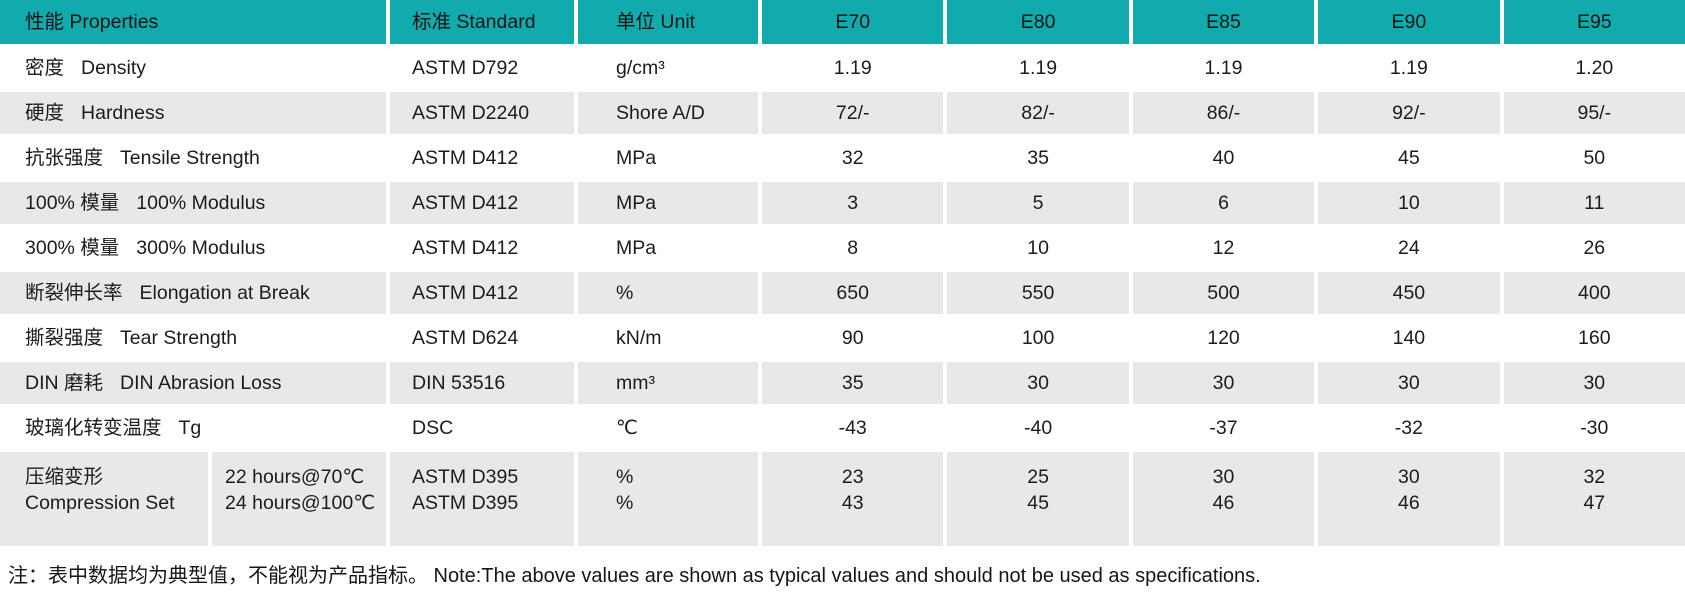 Image resolution: width=1685 pixels, height=600 pixels. What do you see at coordinates (668, 68) in the screenshot?
I see `unit-cell: g/cm³` at bounding box center [668, 68].